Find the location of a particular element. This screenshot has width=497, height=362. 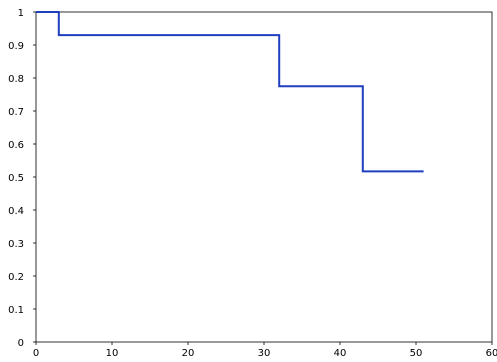

x-tick-label: 10 is located at coordinates (112, 353).